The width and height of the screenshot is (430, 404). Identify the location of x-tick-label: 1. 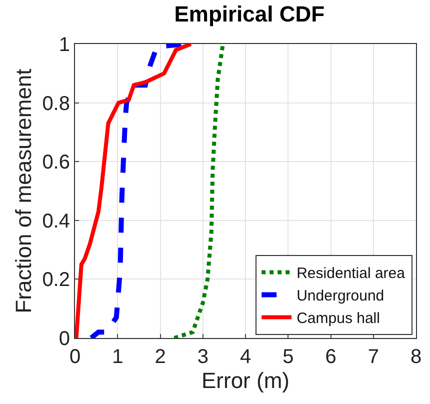
(118, 357).